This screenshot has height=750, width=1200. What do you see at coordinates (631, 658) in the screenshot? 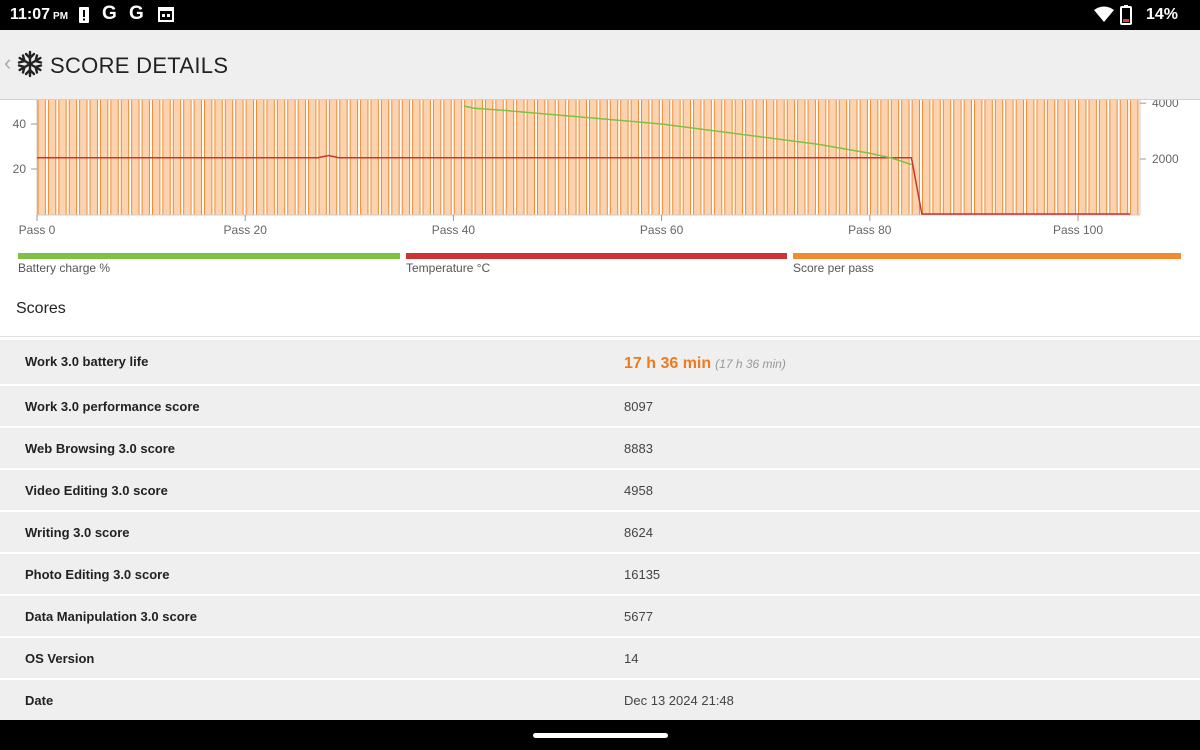
I see `score-value: 14` at bounding box center [631, 658].